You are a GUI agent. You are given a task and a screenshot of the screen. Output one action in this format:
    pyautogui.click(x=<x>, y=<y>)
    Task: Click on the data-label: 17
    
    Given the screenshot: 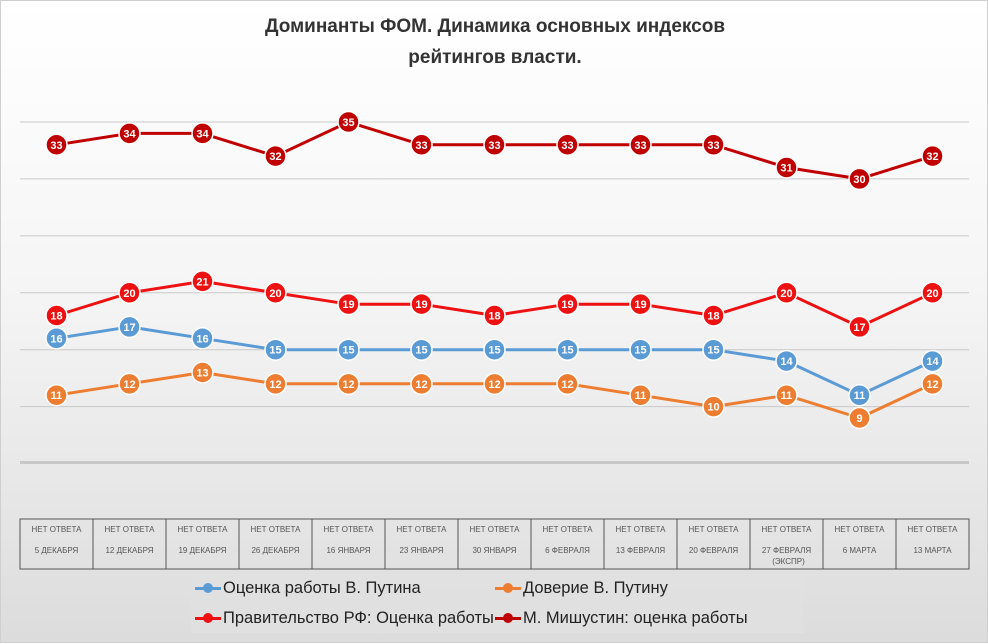 What is the action you would take?
    pyautogui.click(x=859, y=328)
    